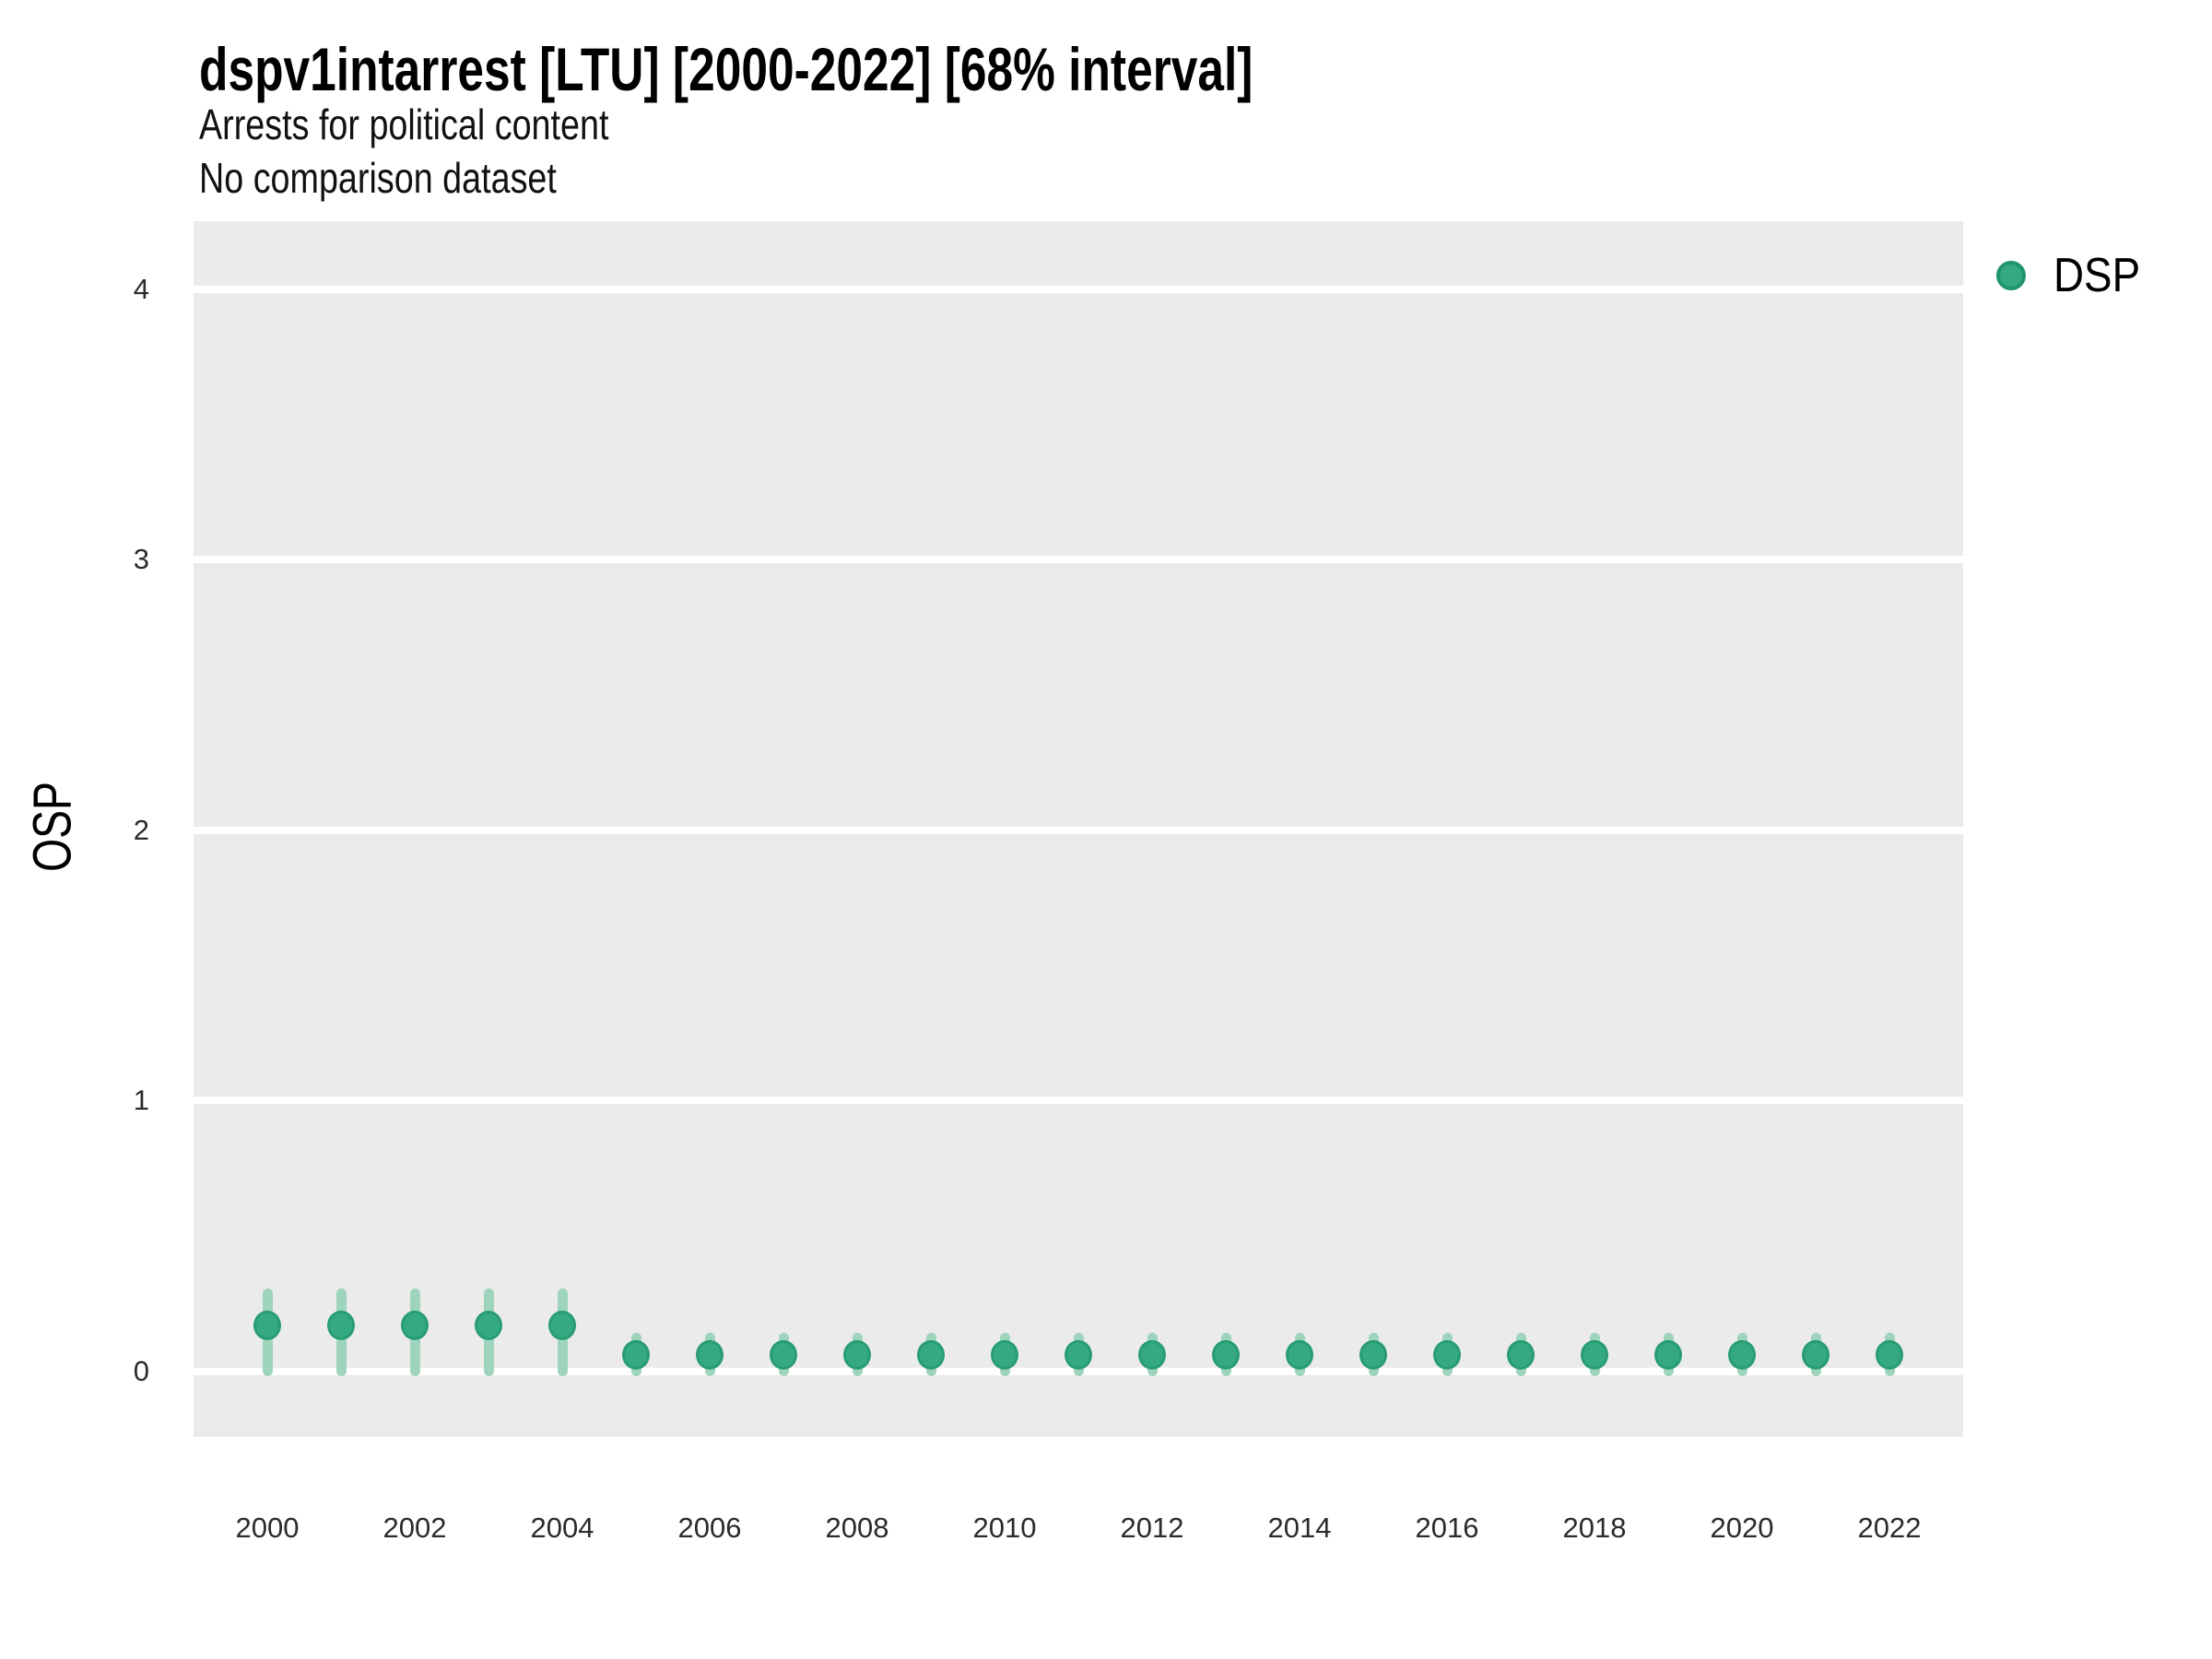 The width and height of the screenshot is (2212, 1659). What do you see at coordinates (2097, 275) in the screenshot?
I see `legend-label: DSP` at bounding box center [2097, 275].